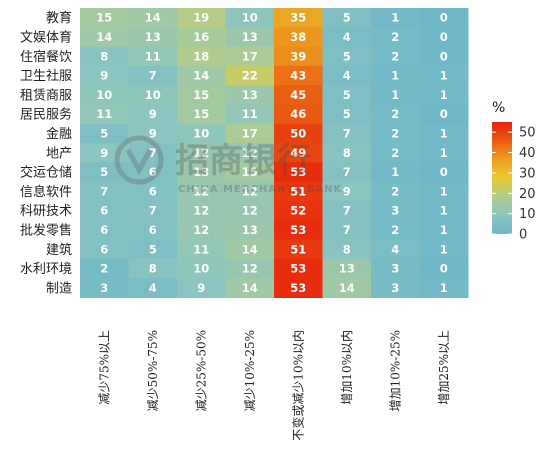  I want to click on column-label: 减少50%-75%, so click(153, 370).